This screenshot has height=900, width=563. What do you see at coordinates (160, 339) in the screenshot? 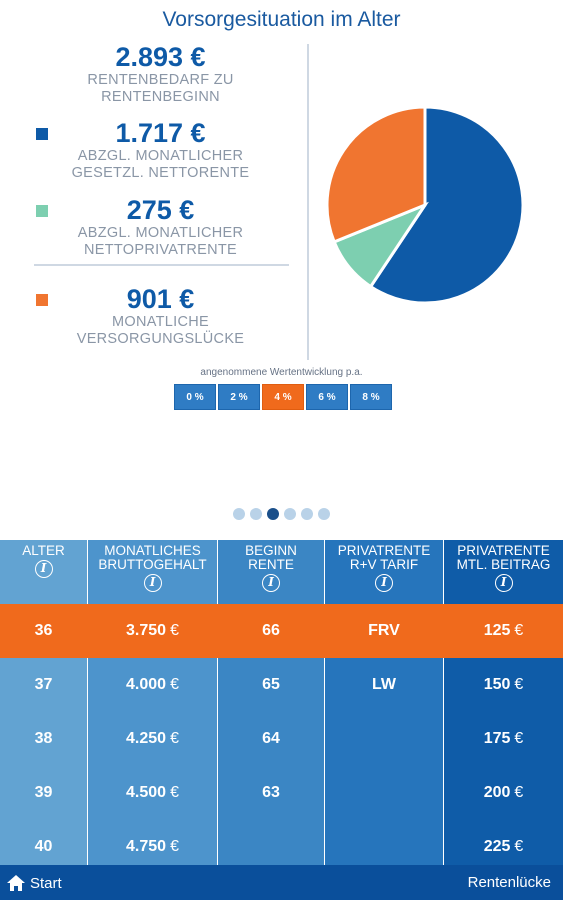
I see `pension-gap-label-2: VERSORGUNGSLÜCKE` at bounding box center [160, 339].